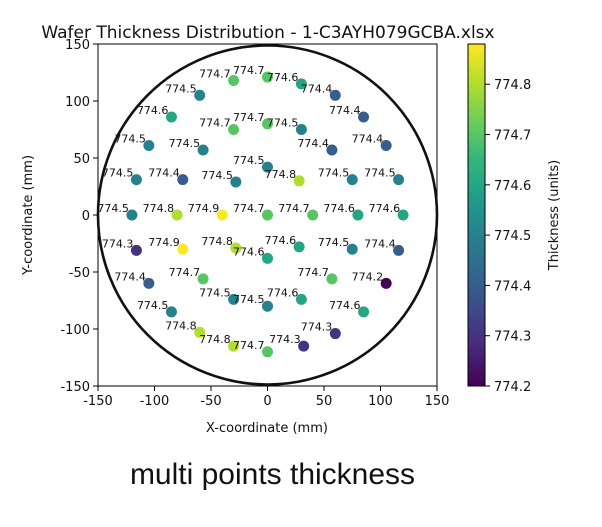 The image size is (602, 527). What do you see at coordinates (81, 159) in the screenshot?
I see `y-tick-label: 50` at bounding box center [81, 159].